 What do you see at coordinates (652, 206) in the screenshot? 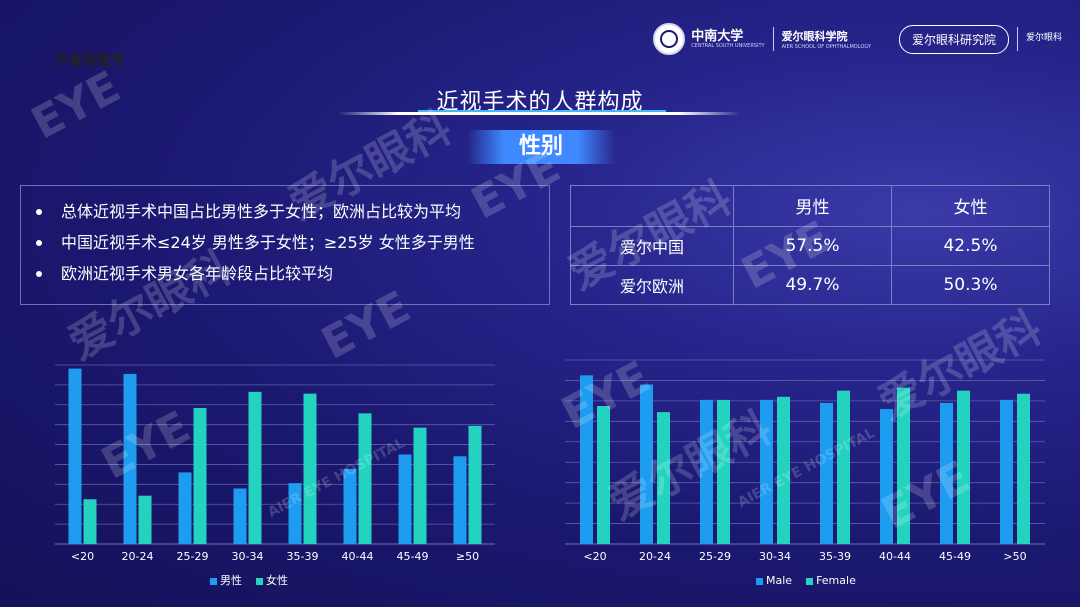
I see `table-header-cell` at bounding box center [652, 206].